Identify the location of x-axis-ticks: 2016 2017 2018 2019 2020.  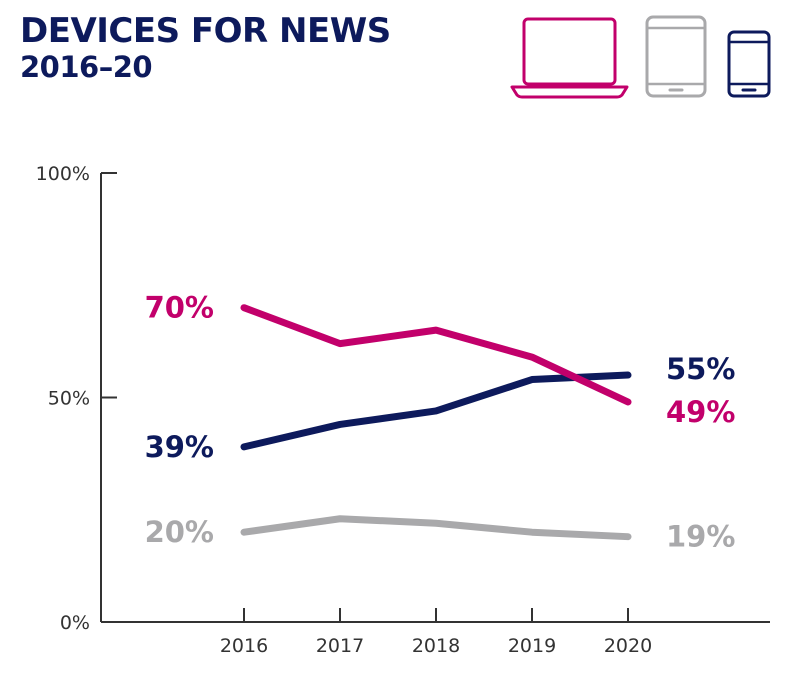
(436, 632).